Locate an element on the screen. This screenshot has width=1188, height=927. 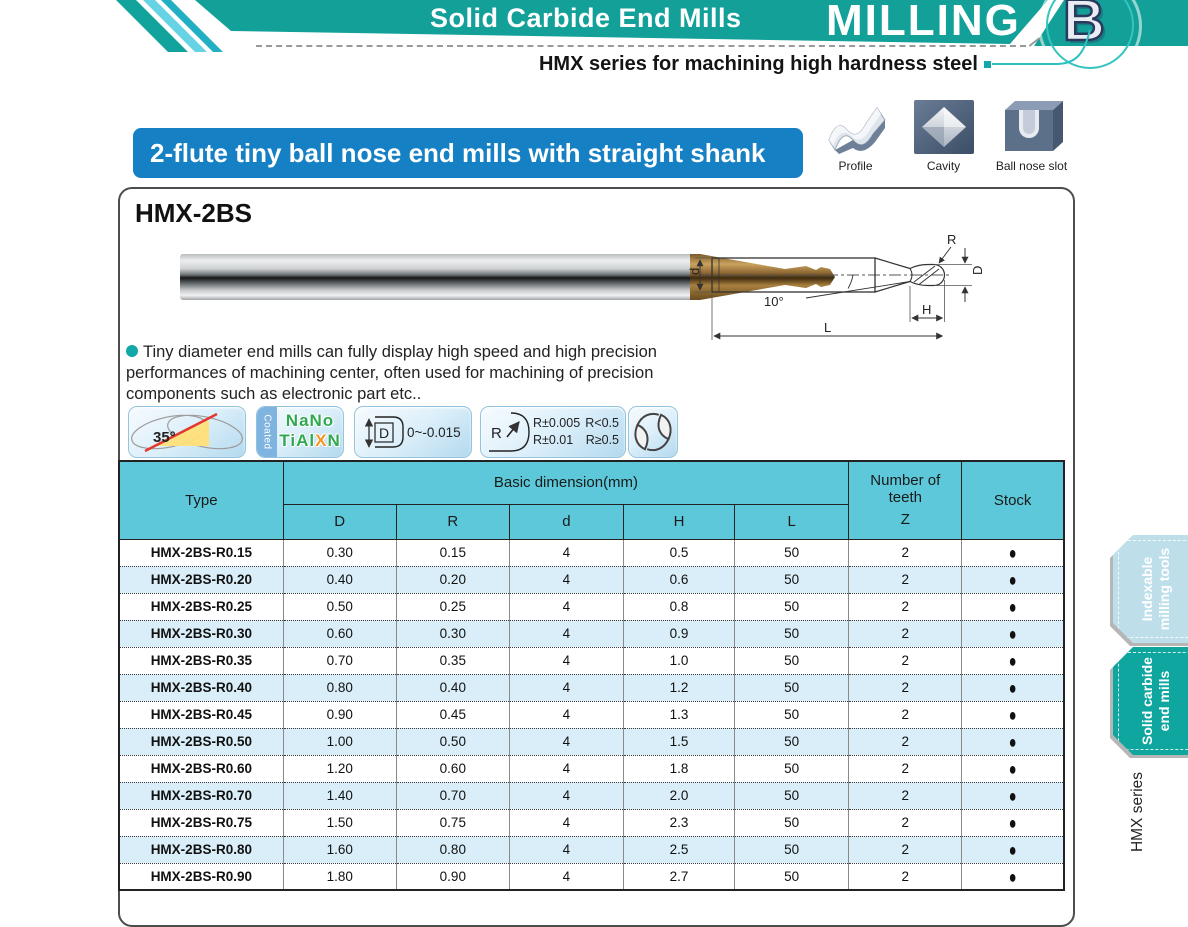
application-icon-label: Cavity is located at coordinates (943, 166).